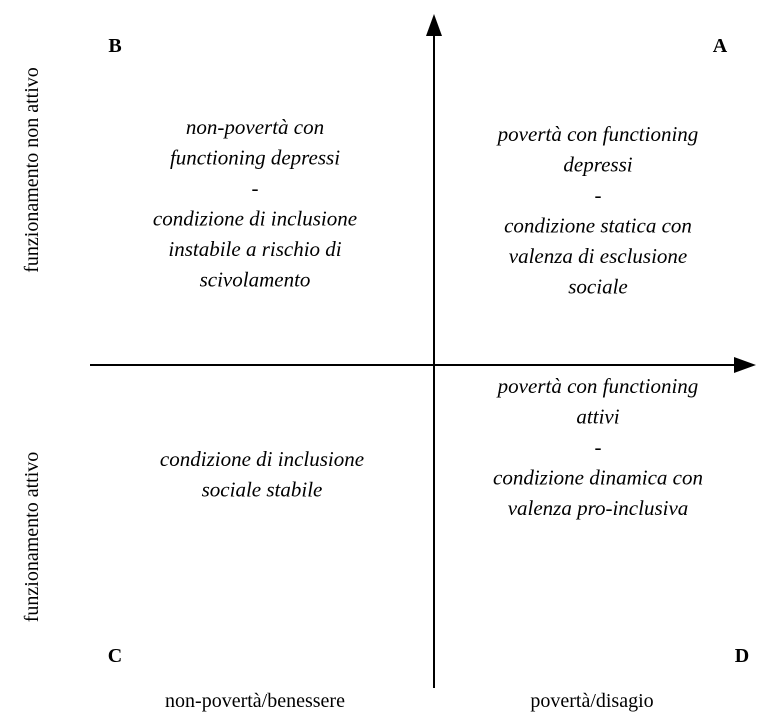 This screenshot has width=757, height=713. What do you see at coordinates (598, 256) in the screenshot?
I see `quadrant-text: valenza di esclusione` at bounding box center [598, 256].